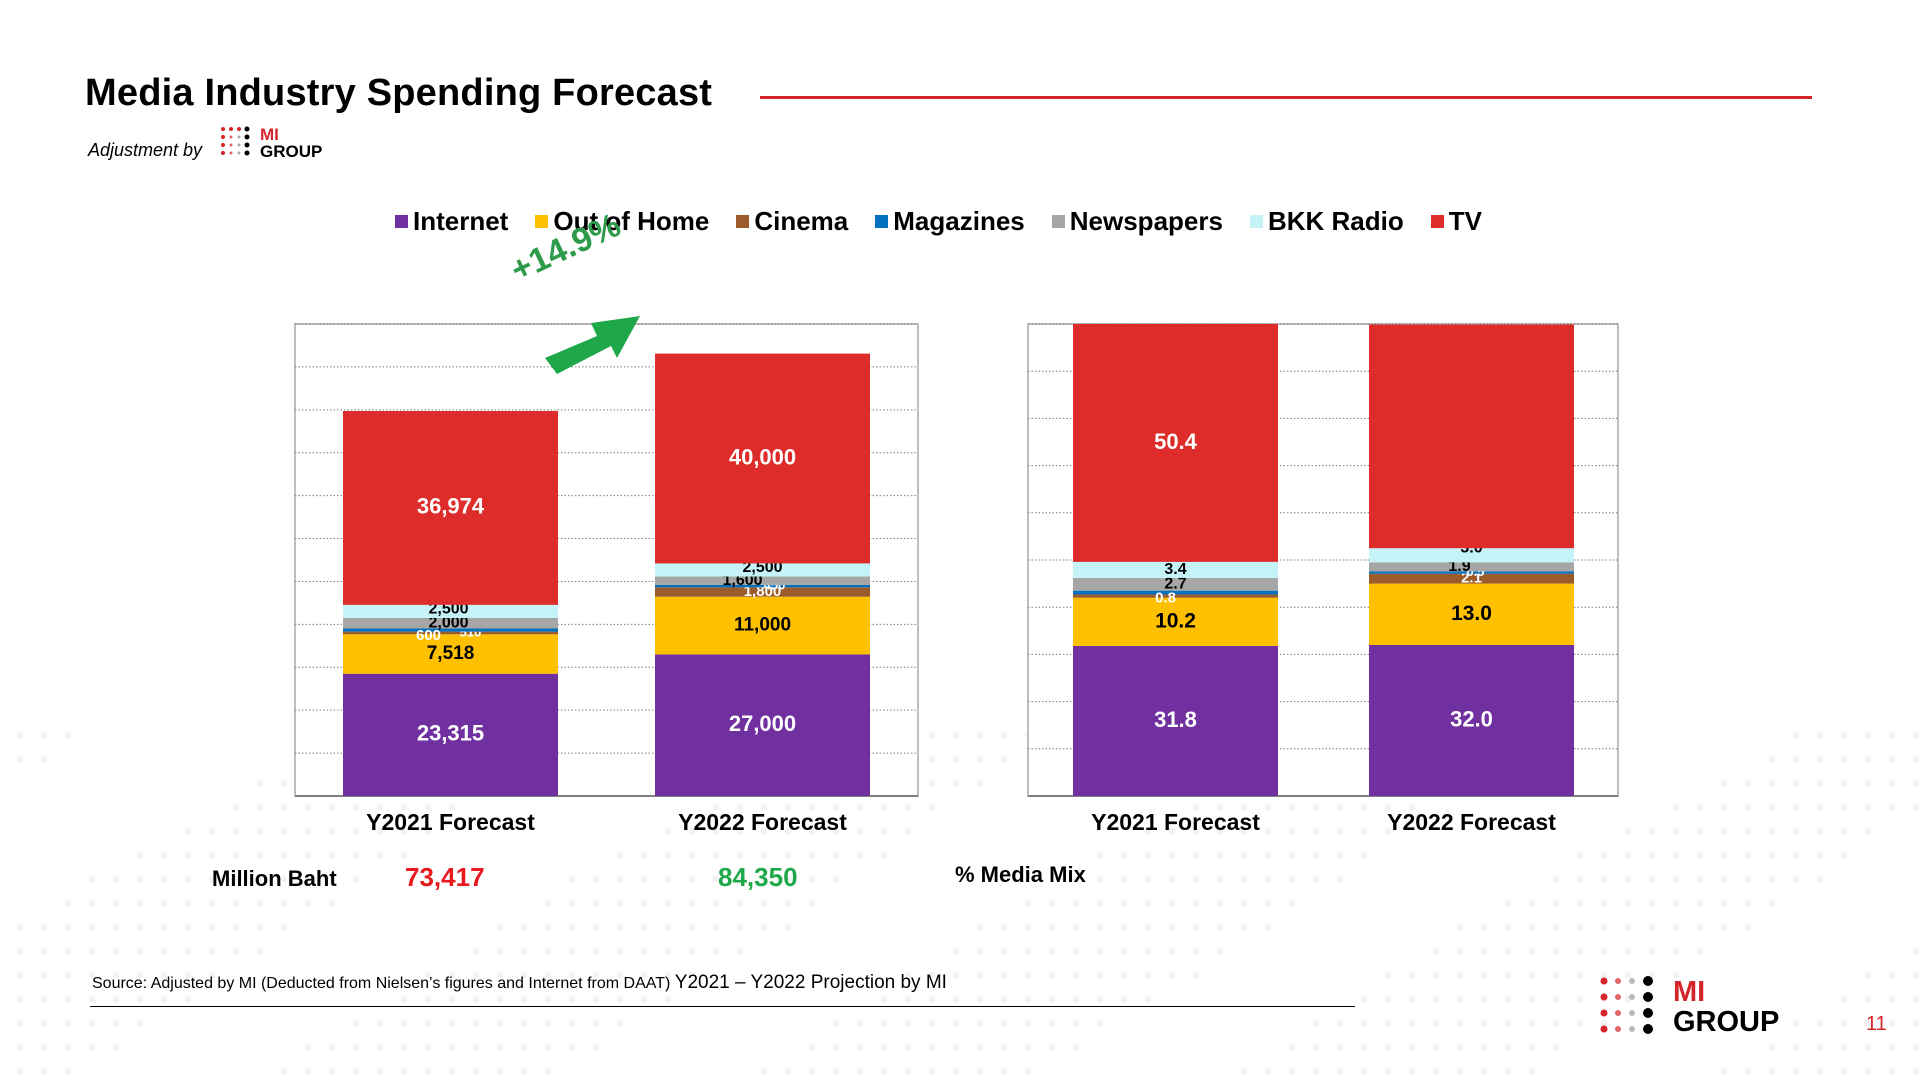  I want to click on growth-arrow-icon, so click(592, 345).